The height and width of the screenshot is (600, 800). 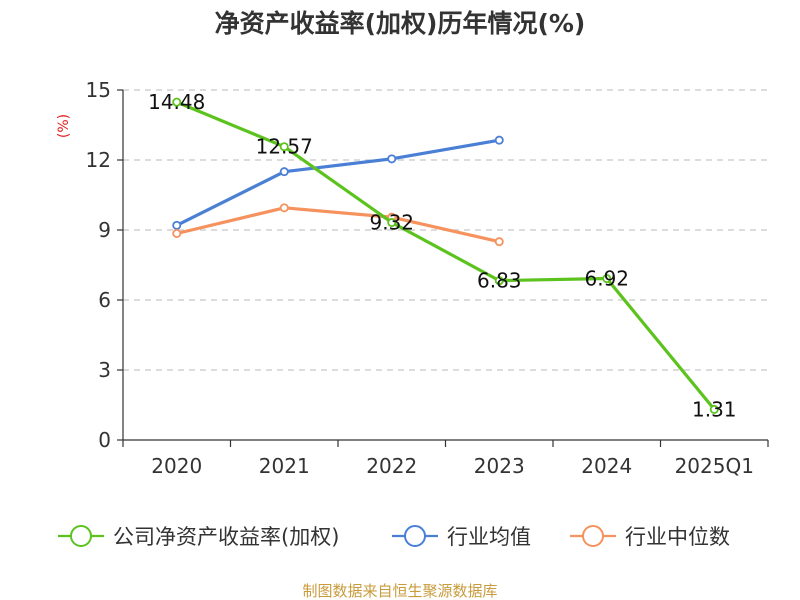 I want to click on legend: 公司净资产收益率(加权) 行业均值 行业中位数, so click(x=394, y=537).